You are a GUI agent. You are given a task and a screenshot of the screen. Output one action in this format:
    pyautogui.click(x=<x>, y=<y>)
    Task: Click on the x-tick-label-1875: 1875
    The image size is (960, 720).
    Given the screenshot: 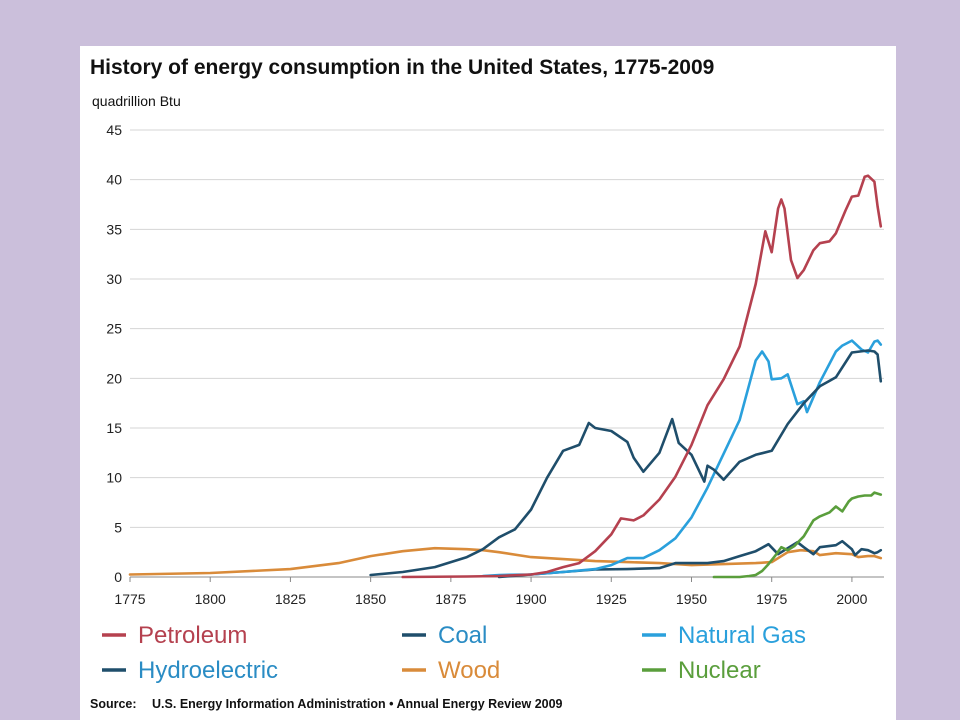 What is the action you would take?
    pyautogui.click(x=450, y=599)
    